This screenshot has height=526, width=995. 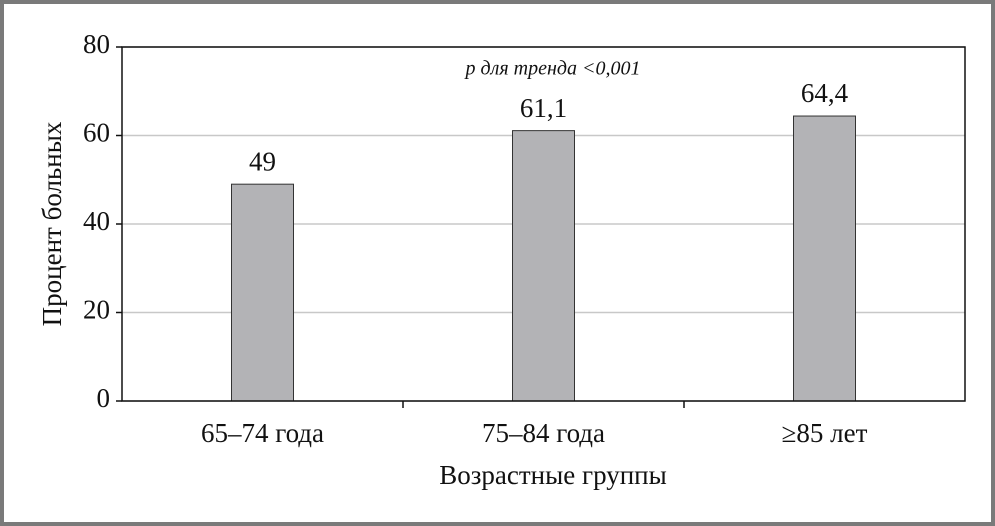 I want to click on x-tick-label: ≥85 лет, so click(x=825, y=433).